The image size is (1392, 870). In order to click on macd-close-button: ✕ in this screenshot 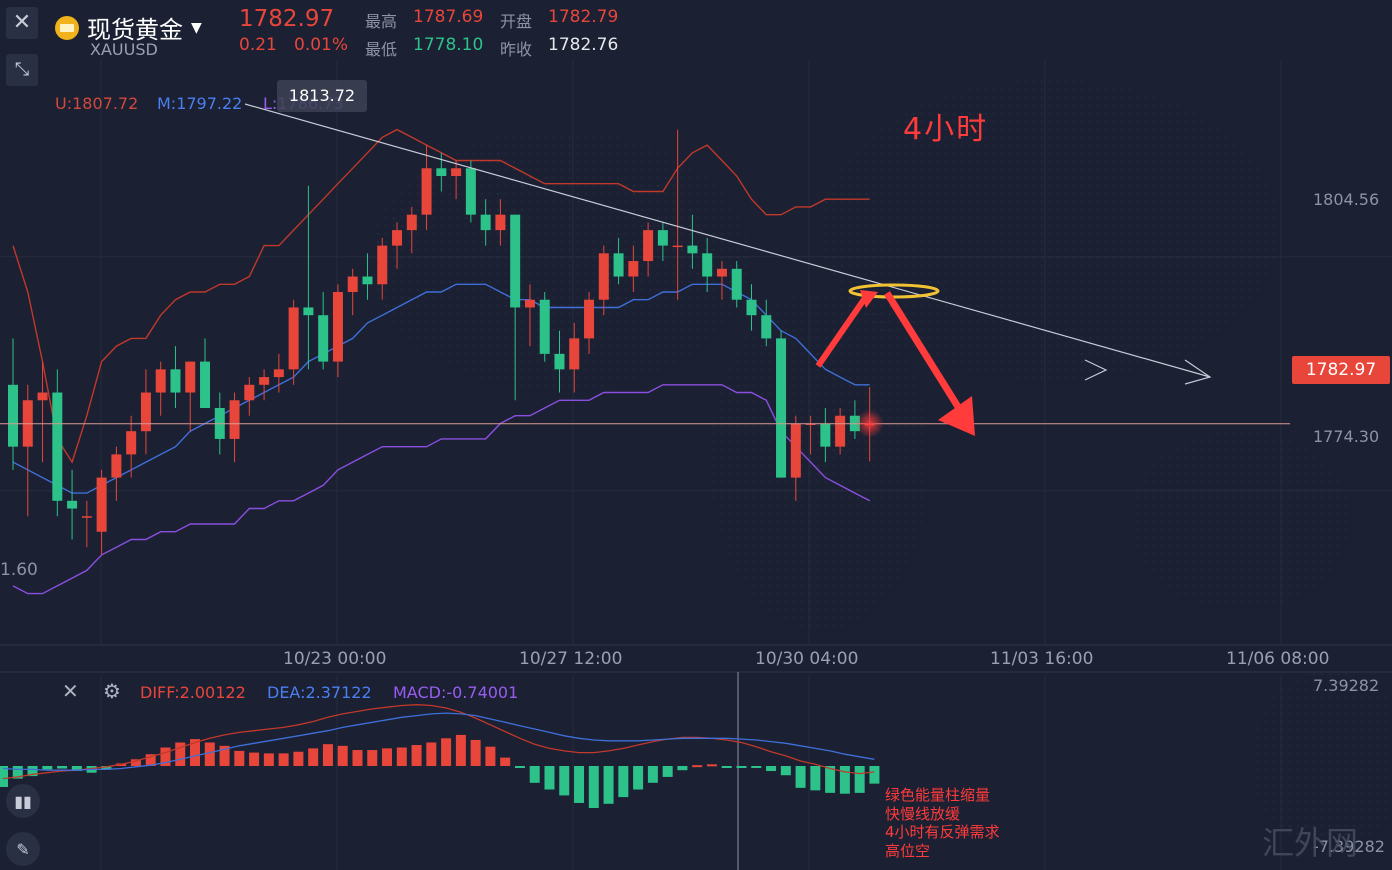, I will do `click(70, 691)`.